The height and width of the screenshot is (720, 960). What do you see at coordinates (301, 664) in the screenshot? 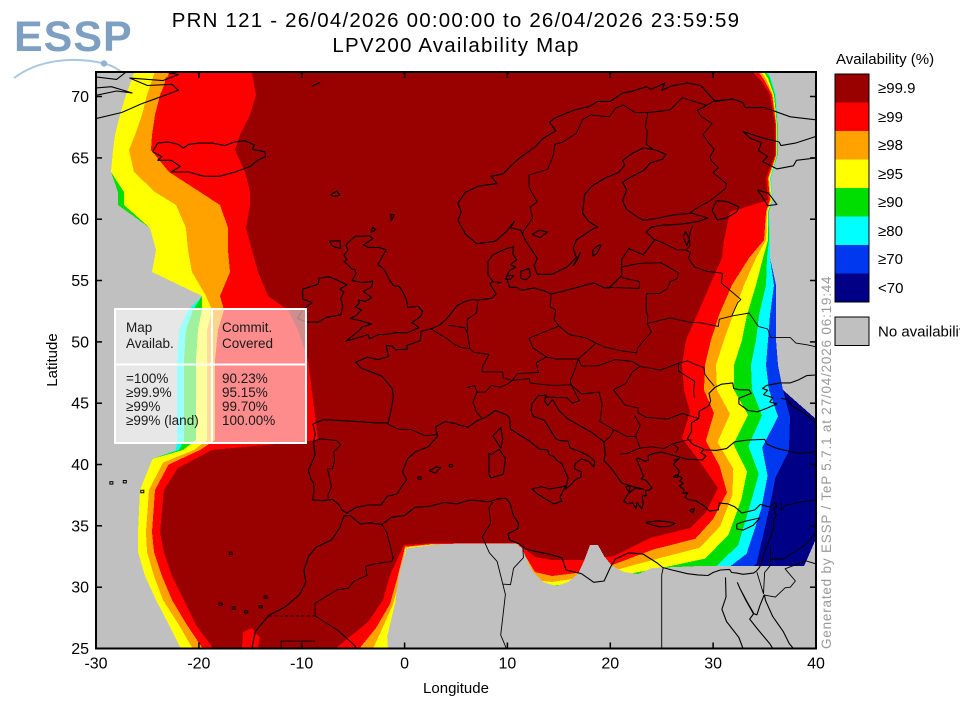
I see `svg-text: -10` at bounding box center [301, 664].